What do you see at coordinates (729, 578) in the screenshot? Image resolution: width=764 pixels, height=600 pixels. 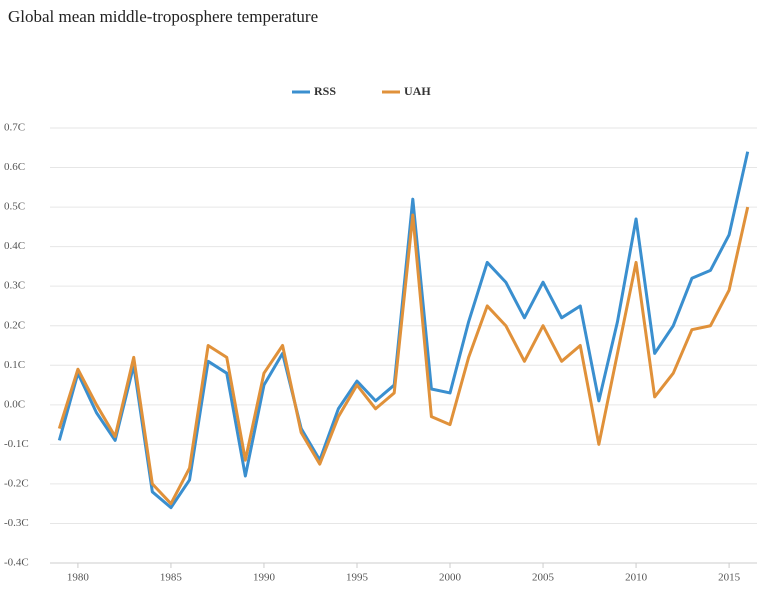 I see `x-tick-label: 2015` at bounding box center [729, 578].